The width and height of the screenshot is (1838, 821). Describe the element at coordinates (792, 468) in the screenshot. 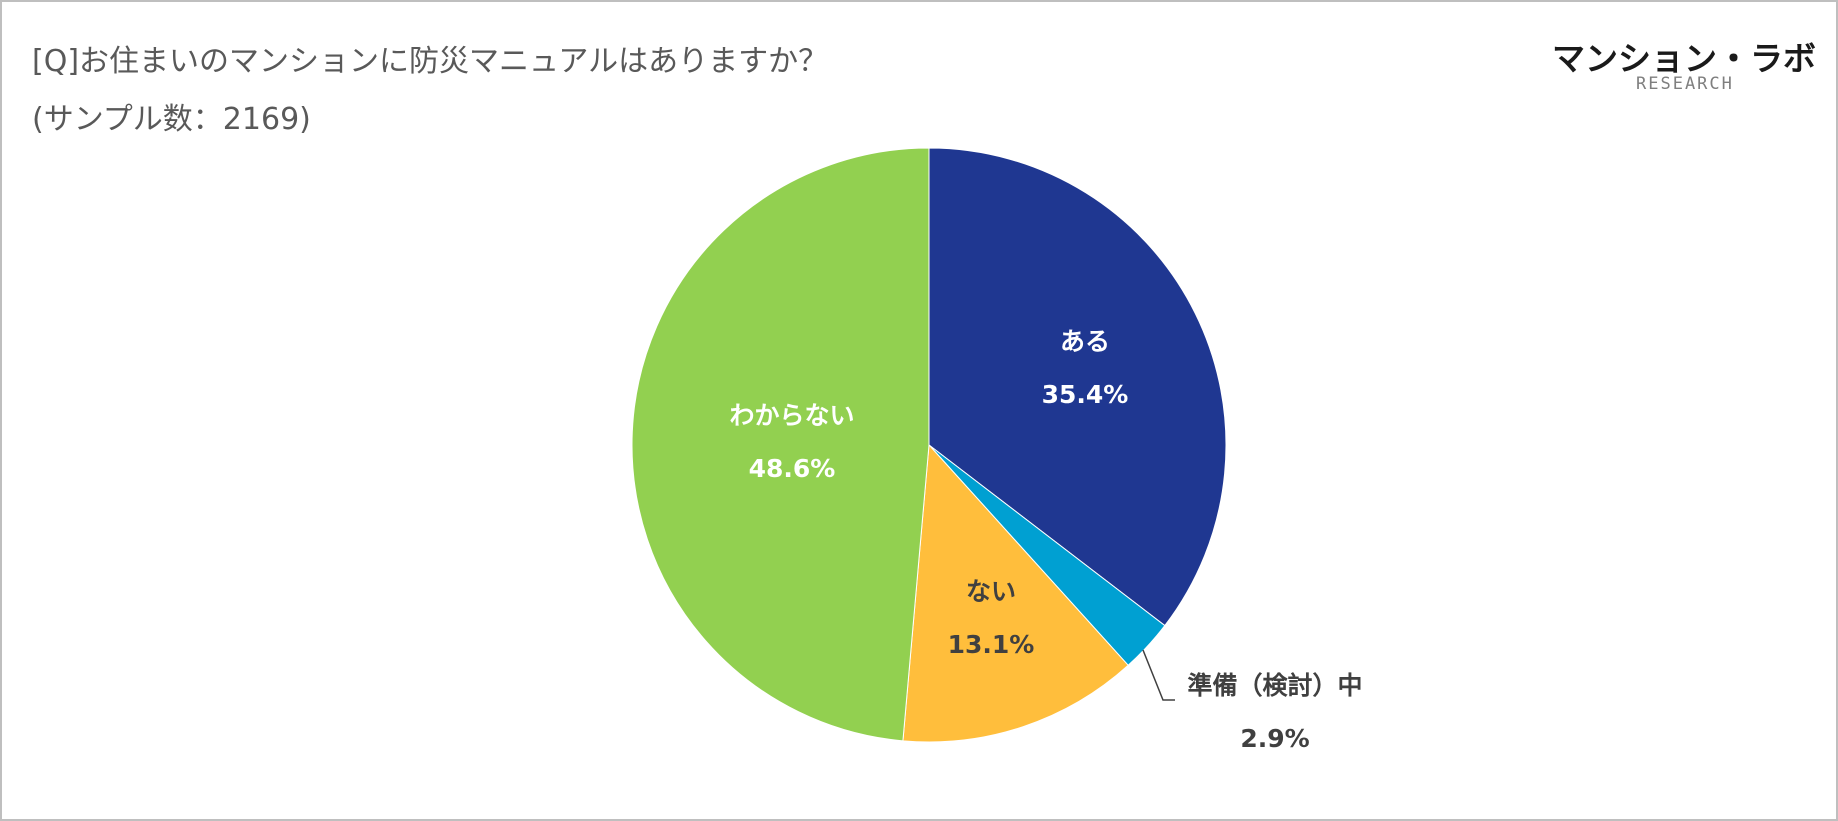

I see `slice-value-3: 48.6%` at that location.